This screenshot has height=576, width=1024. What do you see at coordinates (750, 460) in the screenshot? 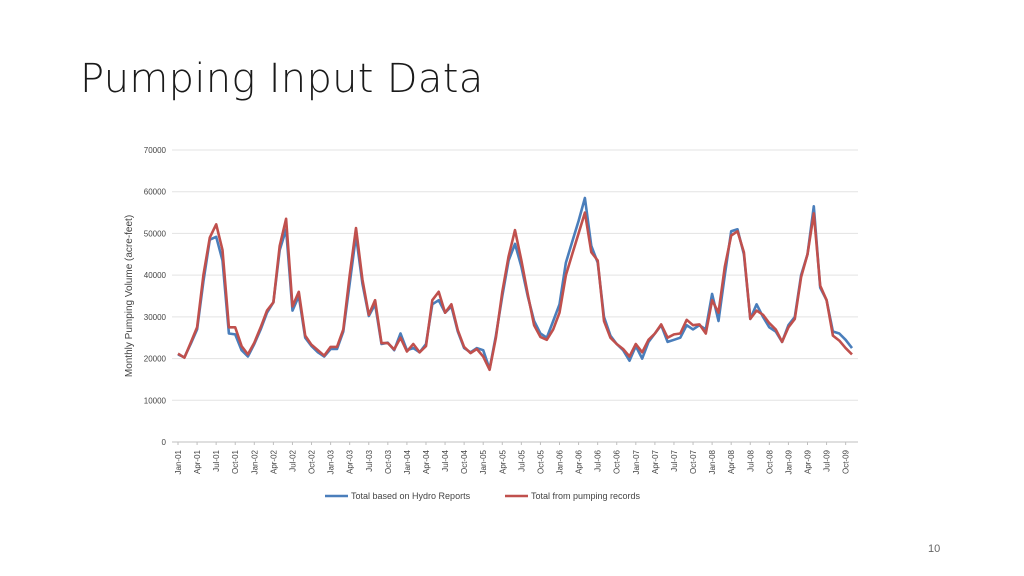
I see `x-tick-label: Jul-08` at bounding box center [750, 460].